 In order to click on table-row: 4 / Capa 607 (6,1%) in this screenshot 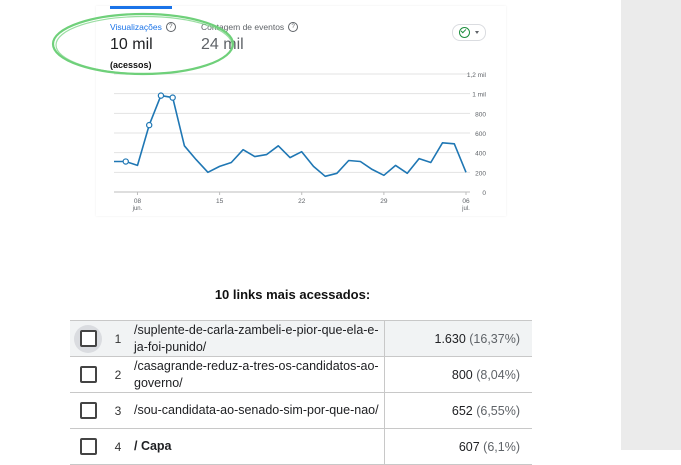, I will do `click(301, 446)`.